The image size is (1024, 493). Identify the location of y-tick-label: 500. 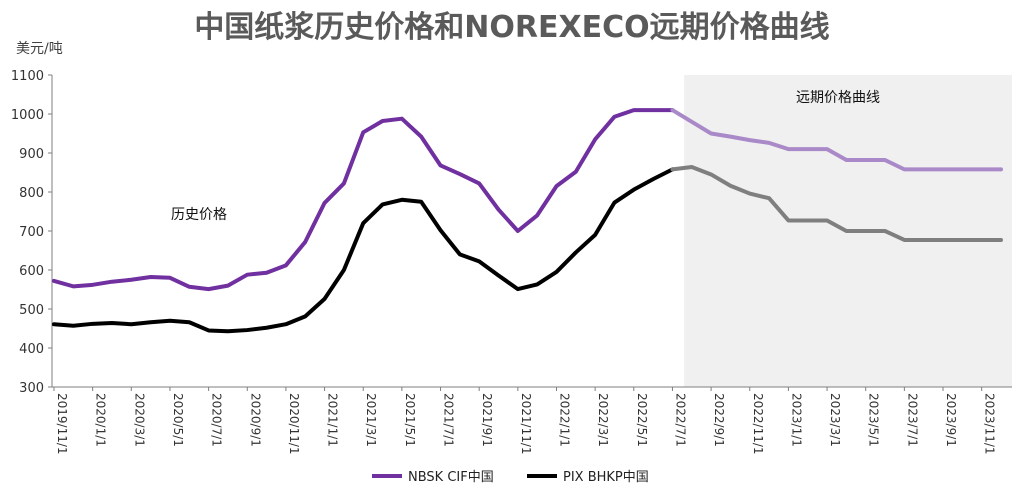
(31, 310).